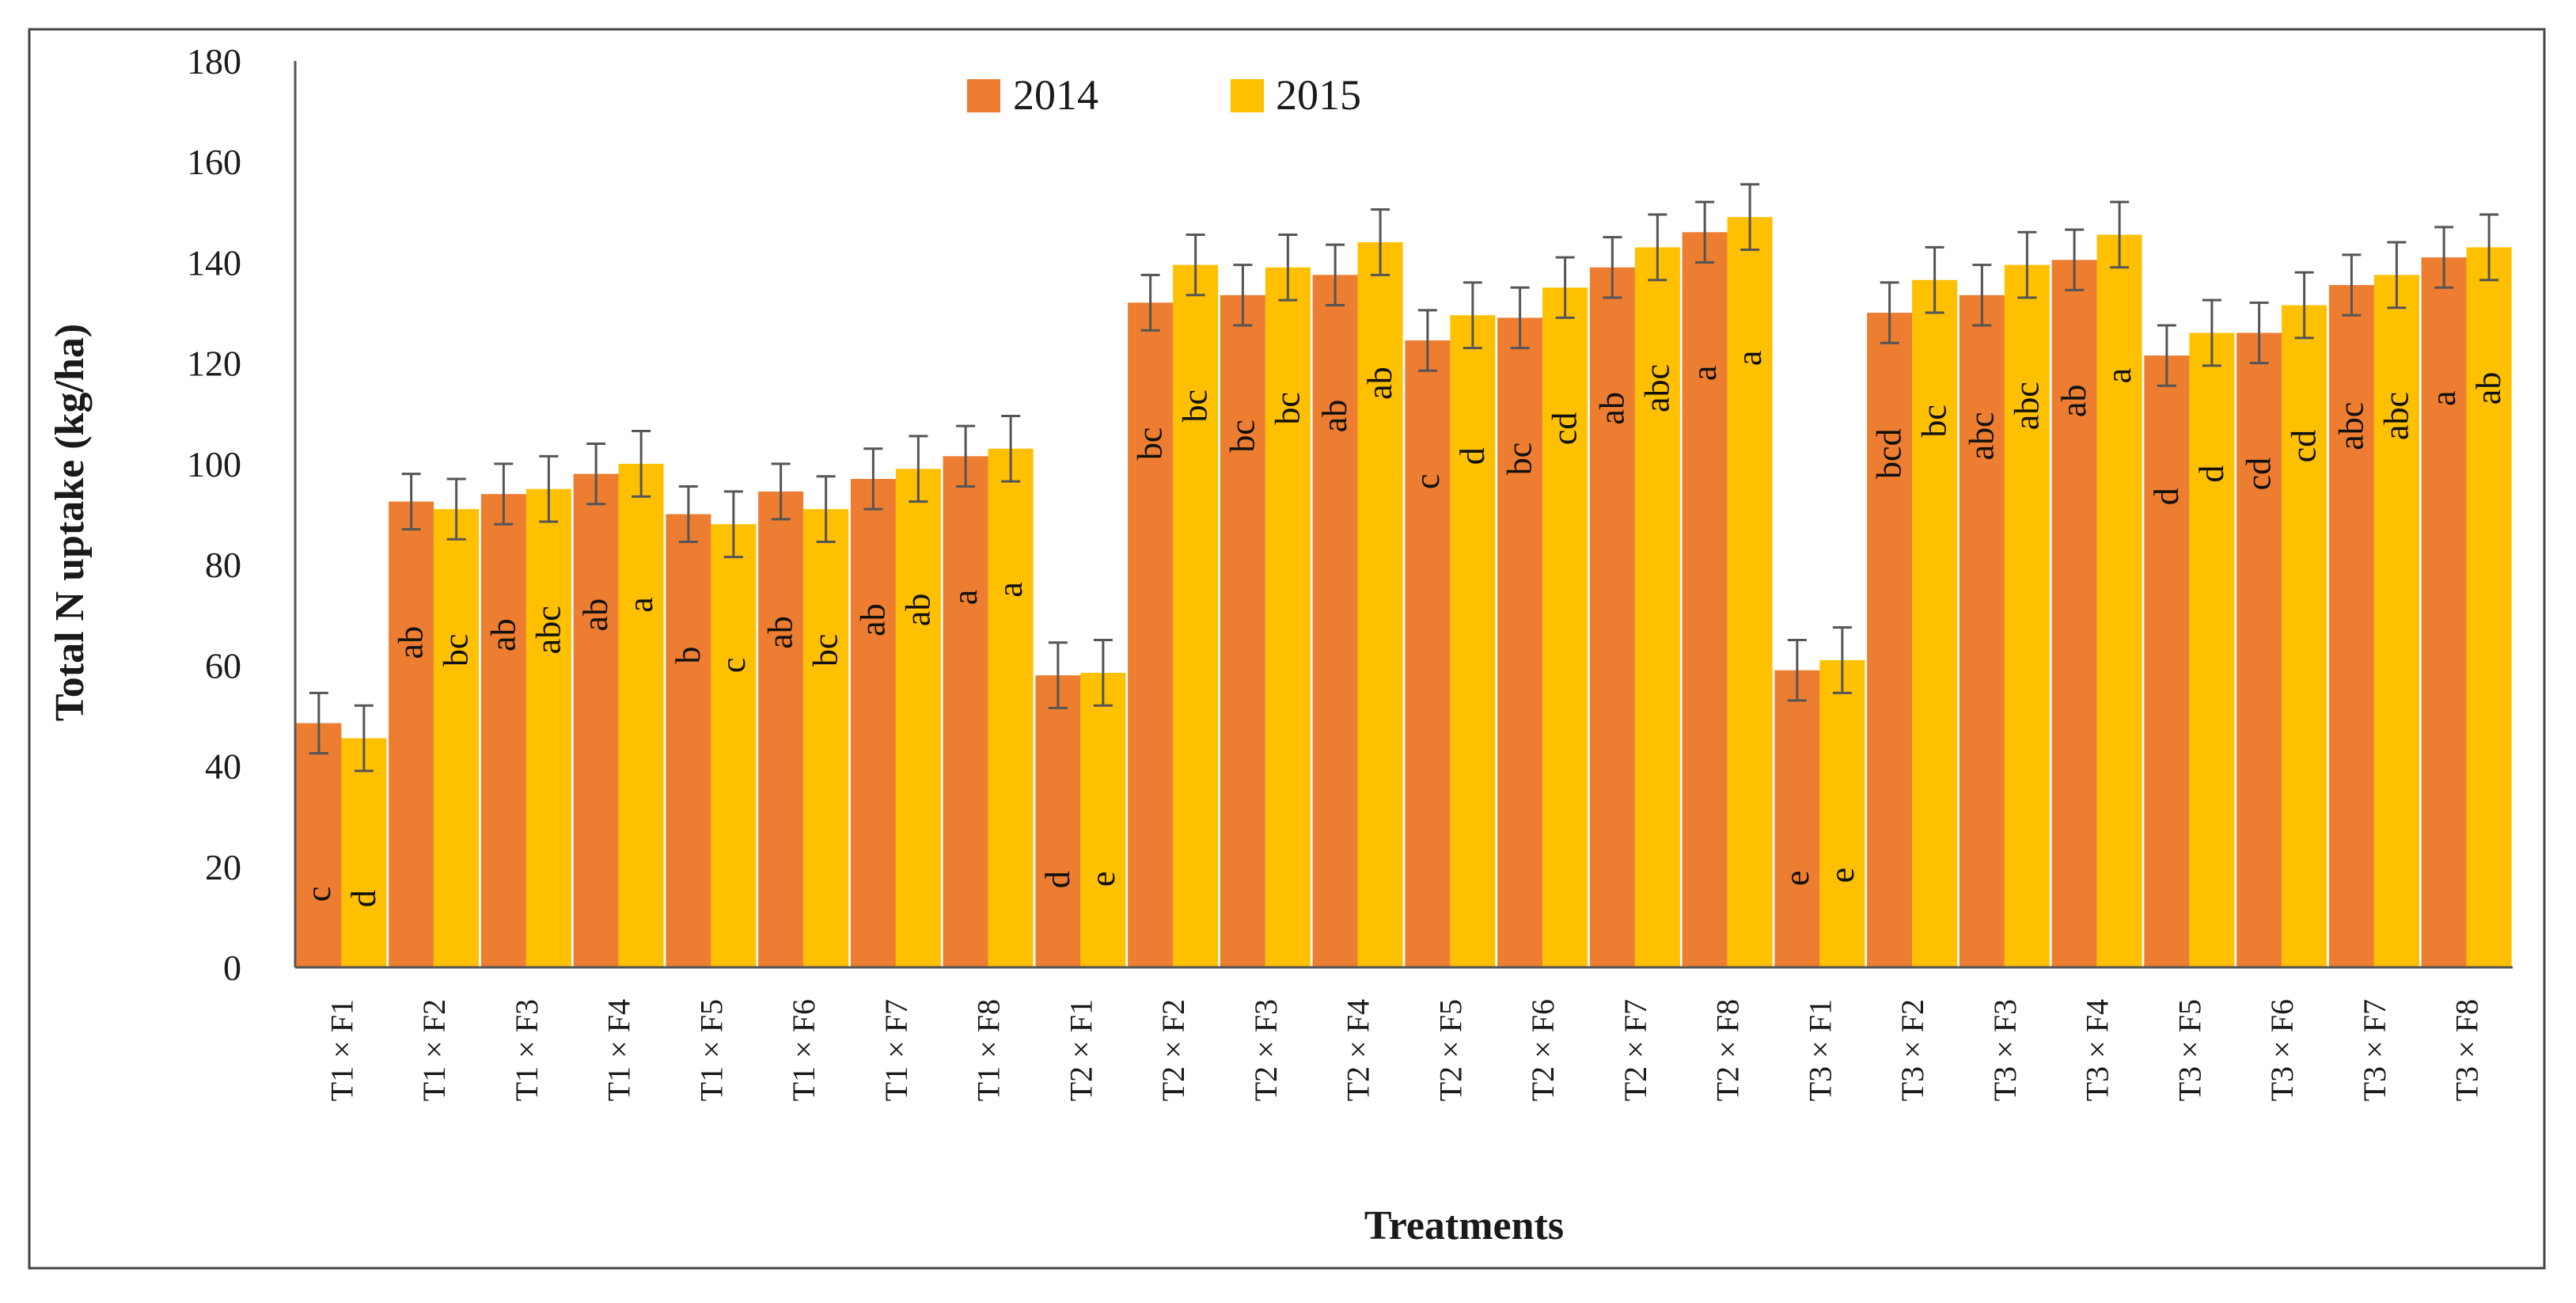  Describe the element at coordinates (2443, 398) in the screenshot. I see `significance-letter-2014-24: a` at that location.